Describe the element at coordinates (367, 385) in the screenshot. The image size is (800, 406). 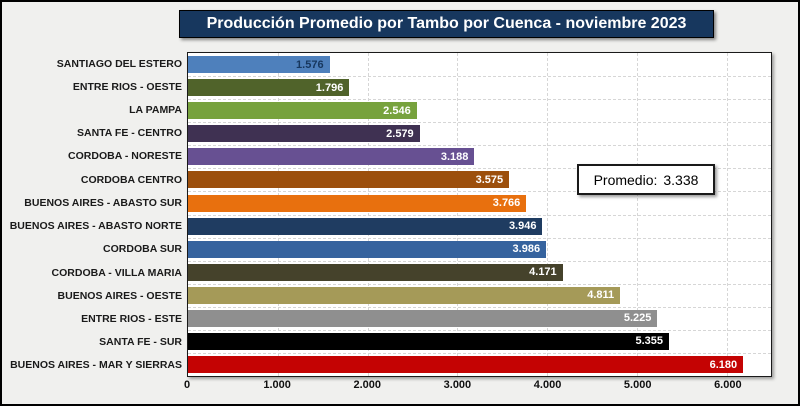
I see `x-tick-label: 2.000` at that location.